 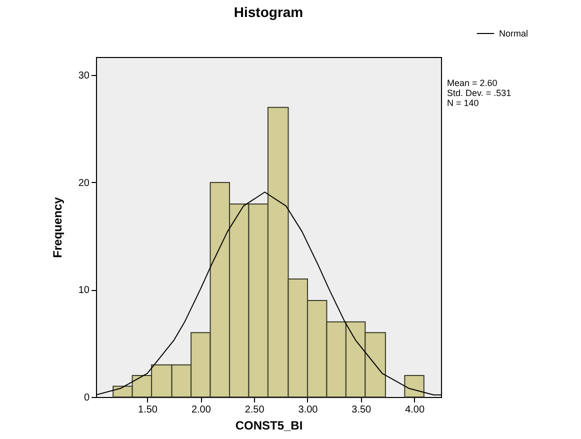 I want to click on x-tick-label: 4.00, so click(x=415, y=410).